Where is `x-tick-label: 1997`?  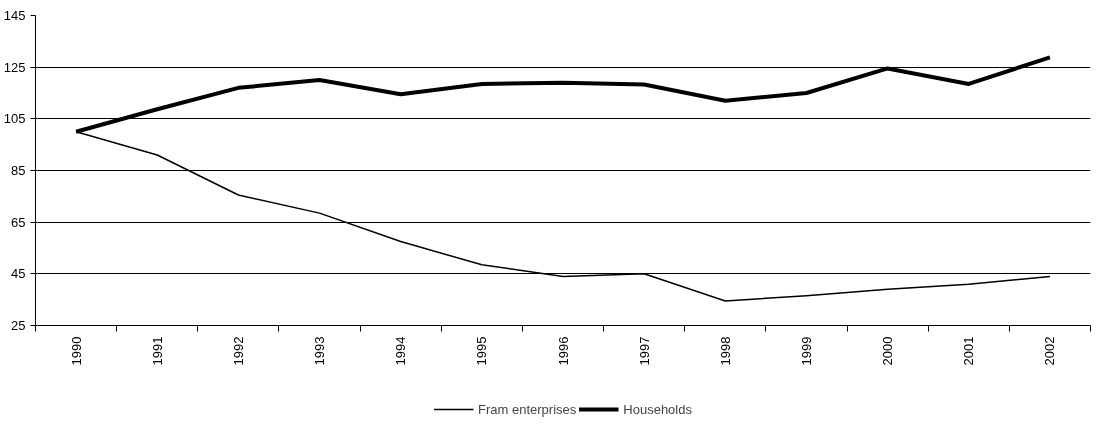 x-tick-label: 1997 is located at coordinates (644, 351).